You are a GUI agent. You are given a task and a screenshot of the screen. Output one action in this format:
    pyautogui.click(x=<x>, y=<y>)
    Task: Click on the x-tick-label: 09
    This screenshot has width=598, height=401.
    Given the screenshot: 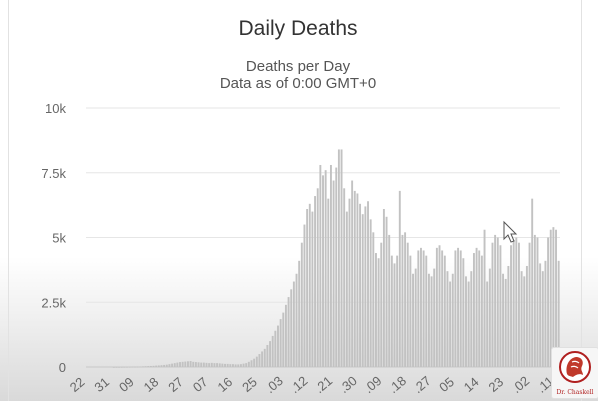 What is the action you would take?
    pyautogui.click(x=126, y=384)
    